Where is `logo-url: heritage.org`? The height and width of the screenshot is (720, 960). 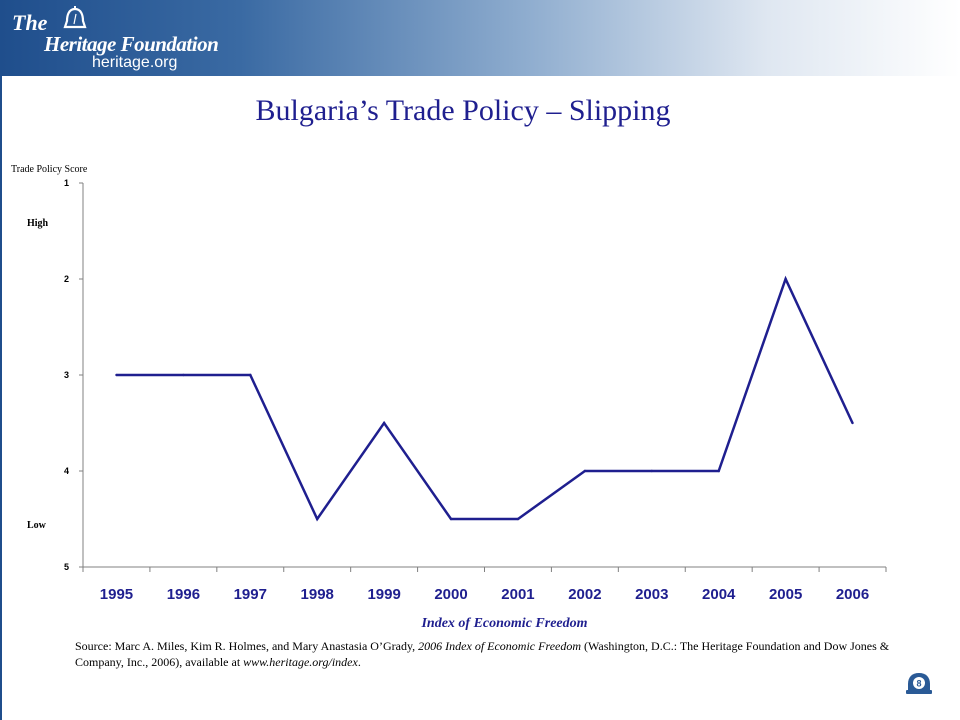
logo-url: heritage.org is located at coordinates (135, 62).